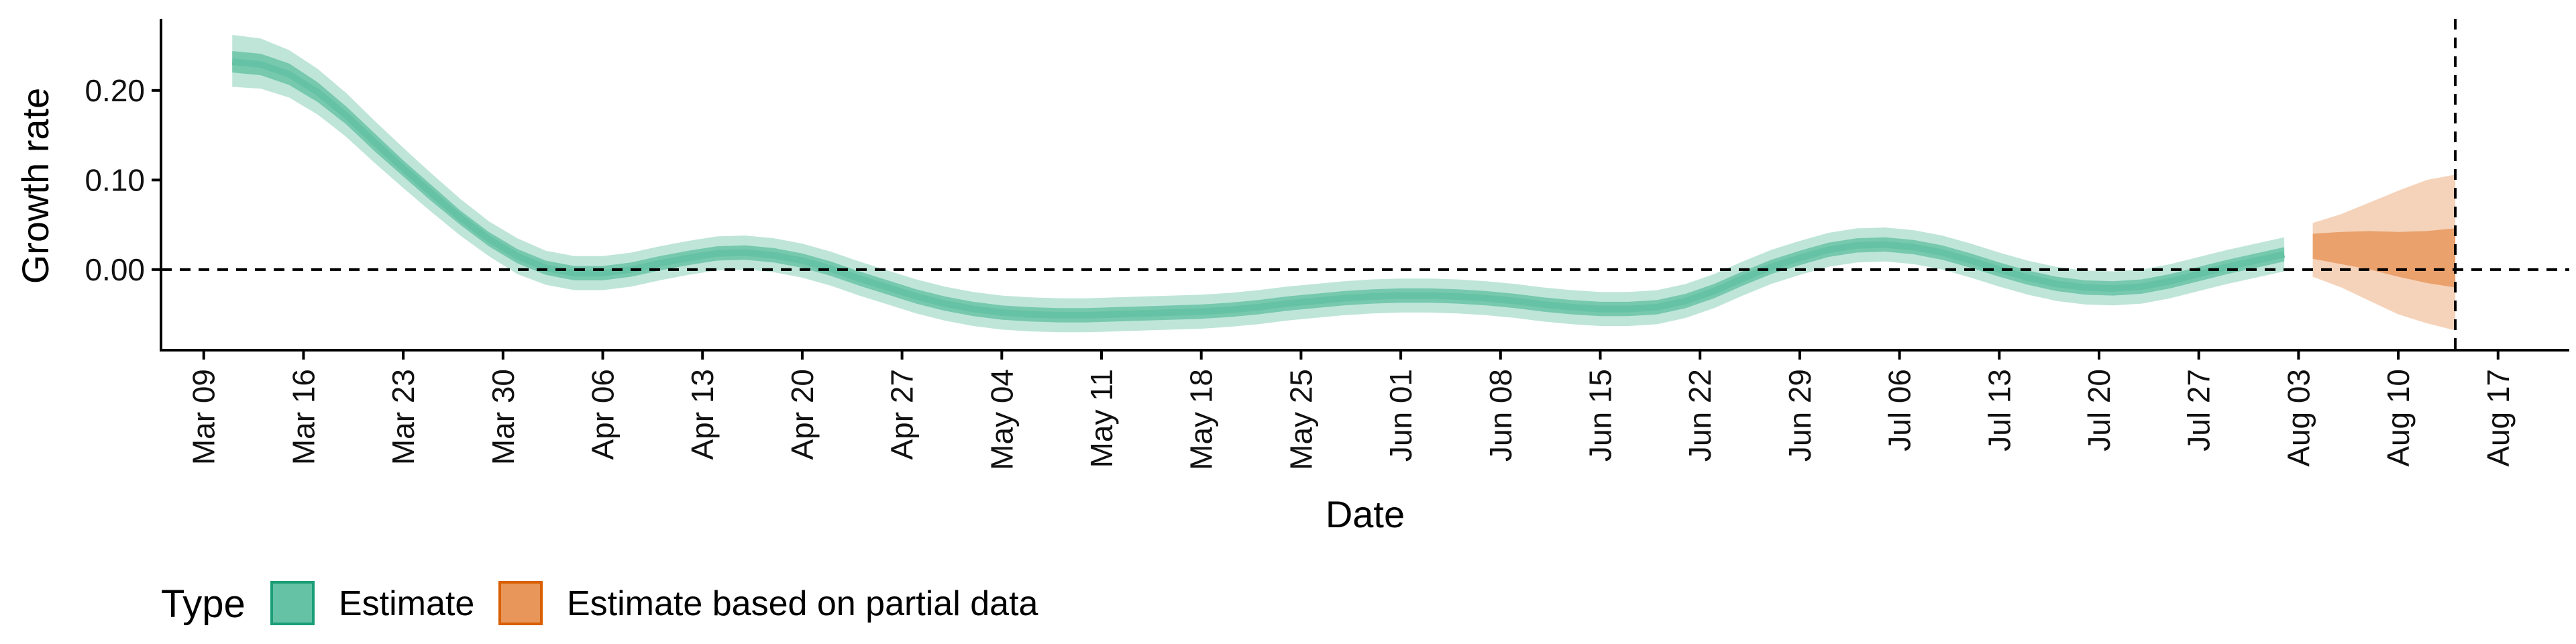 The image size is (2576, 644). Describe the element at coordinates (2099, 410) in the screenshot. I see `x-tick-label: Jul 20` at that location.